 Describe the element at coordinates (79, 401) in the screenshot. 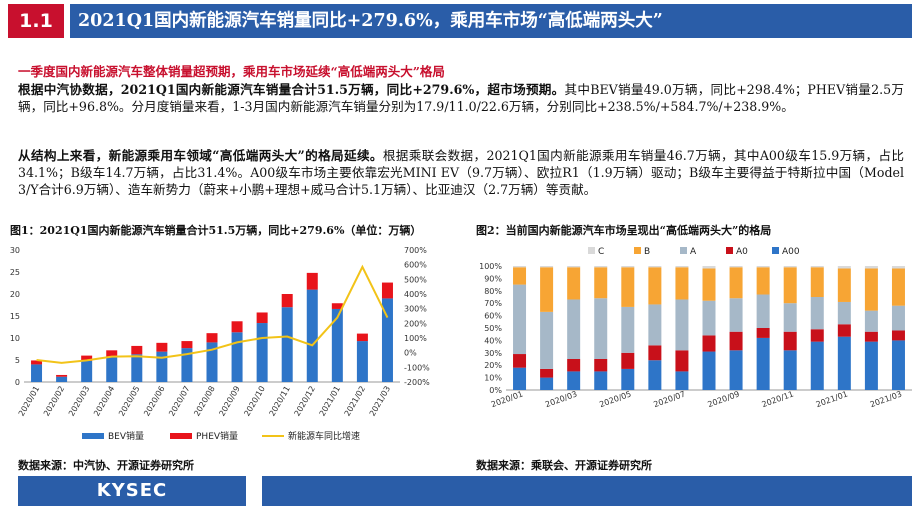

I see `x-tick-label: 2020/03` at that location.